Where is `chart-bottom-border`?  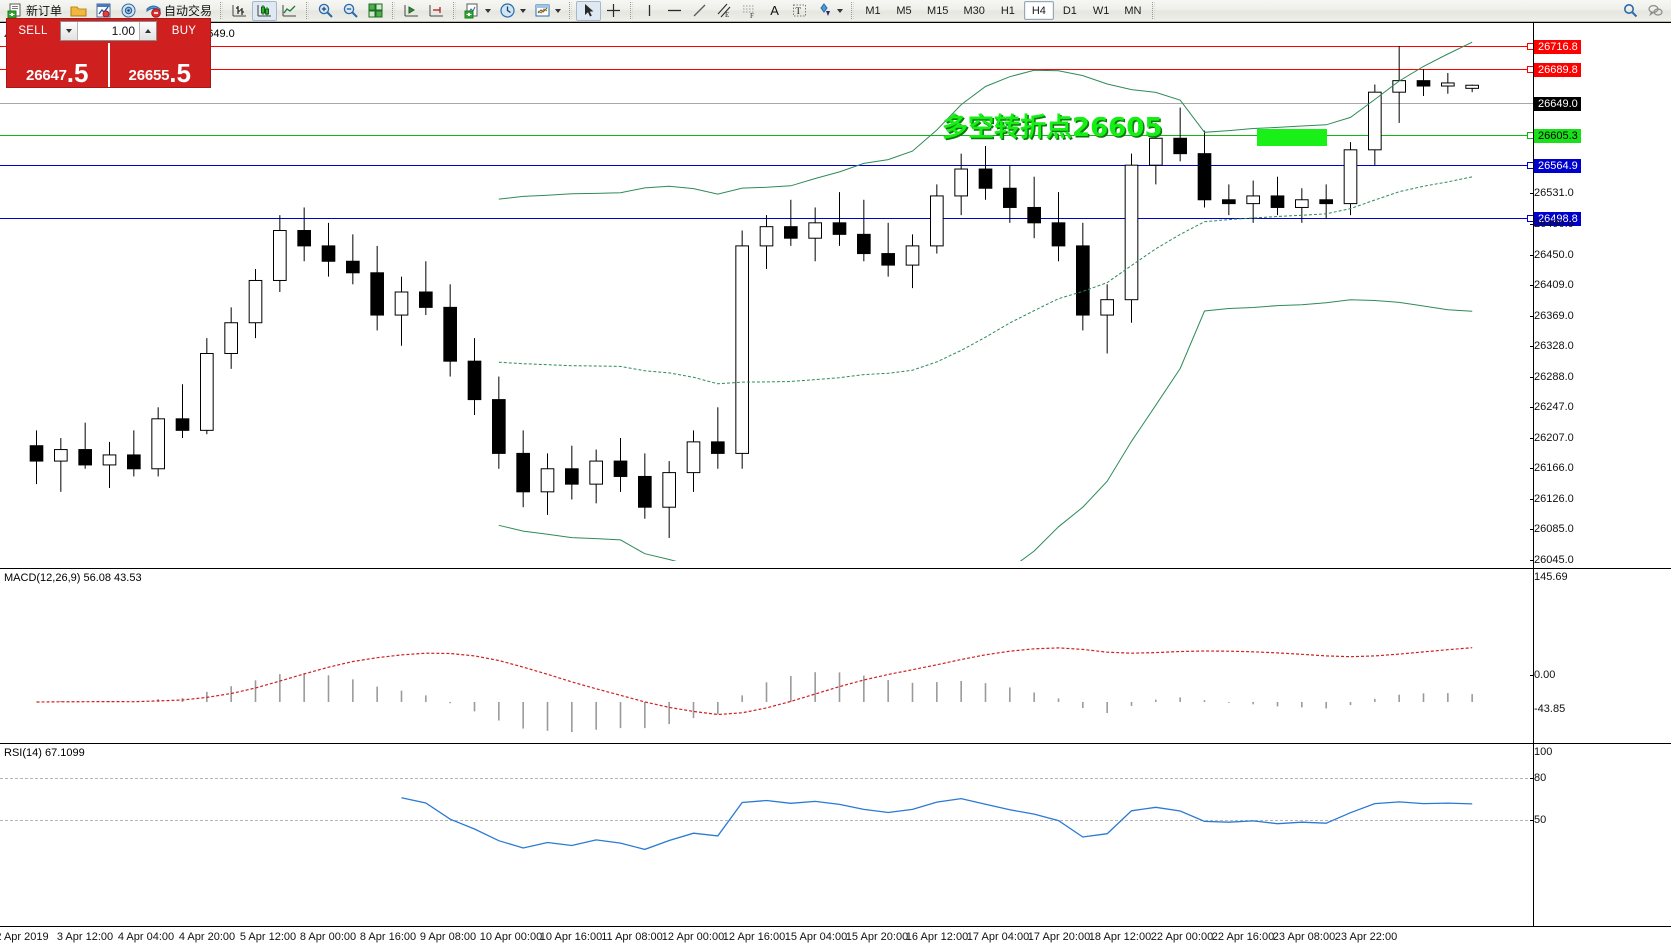 chart-bottom-border is located at coordinates (835, 926).